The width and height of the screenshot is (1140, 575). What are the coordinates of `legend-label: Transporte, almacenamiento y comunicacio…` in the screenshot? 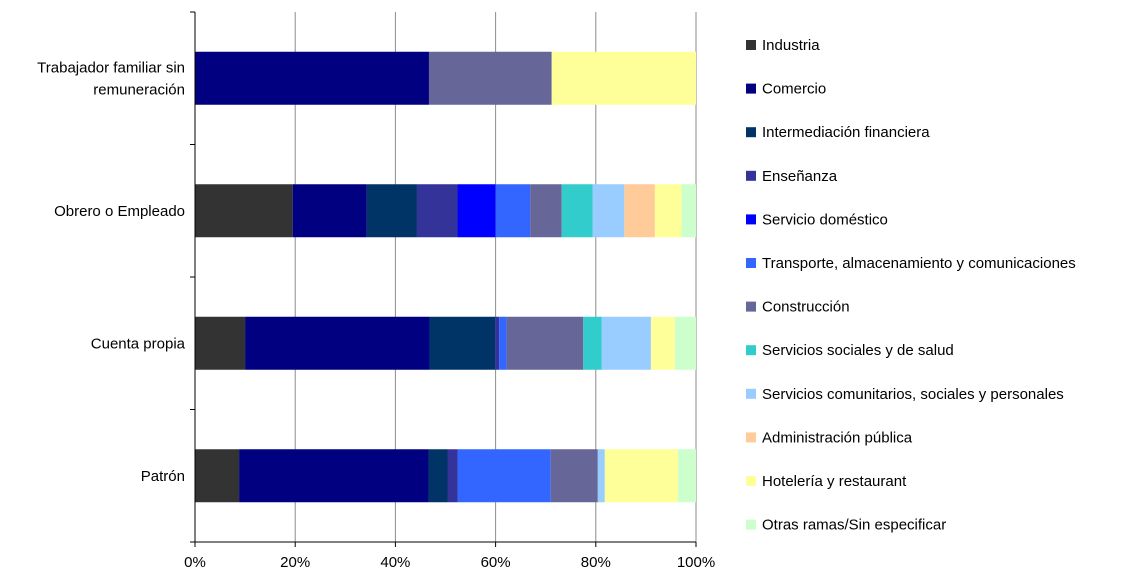 It's located at (919, 263).